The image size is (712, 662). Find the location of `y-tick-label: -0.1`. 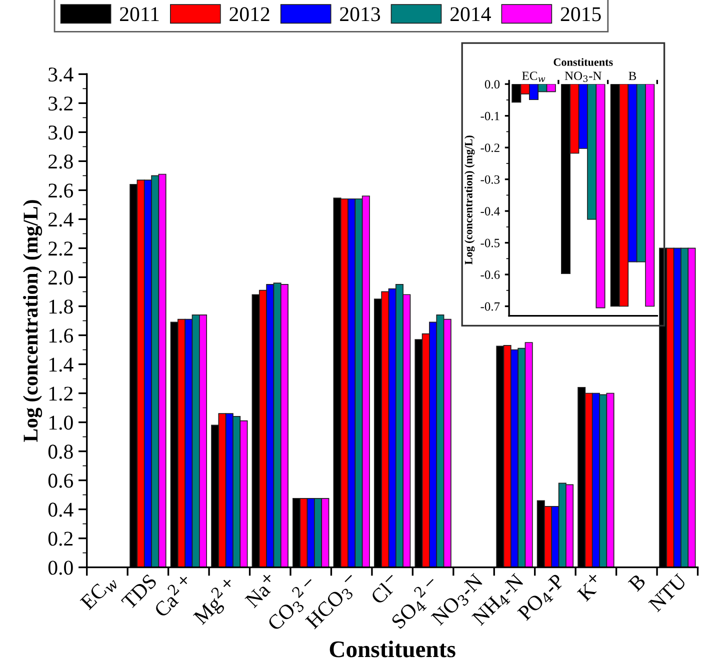

y-tick-label: -0.1 is located at coordinates (490, 116).